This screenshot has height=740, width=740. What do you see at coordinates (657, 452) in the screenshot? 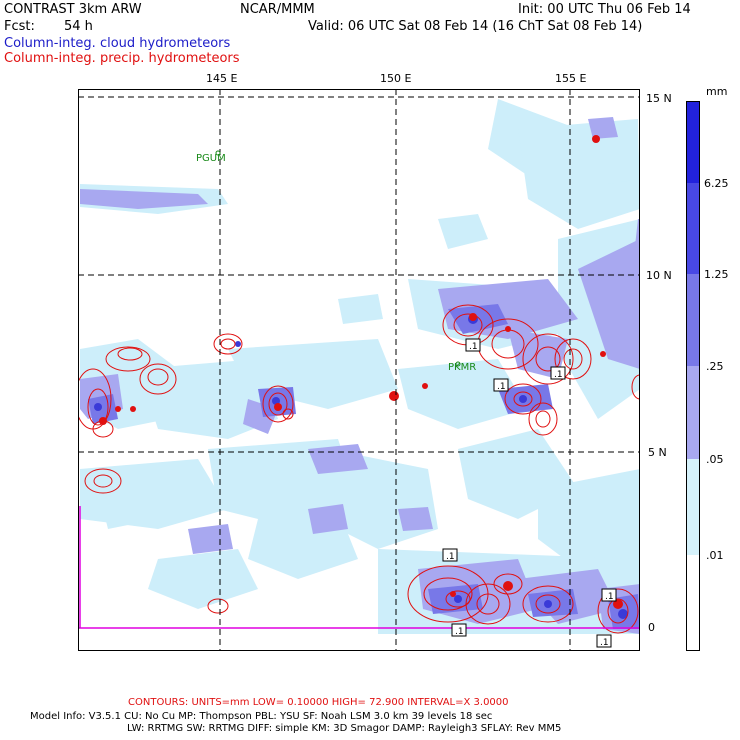
I see `lat-label-5n: 5 N` at bounding box center [657, 452].